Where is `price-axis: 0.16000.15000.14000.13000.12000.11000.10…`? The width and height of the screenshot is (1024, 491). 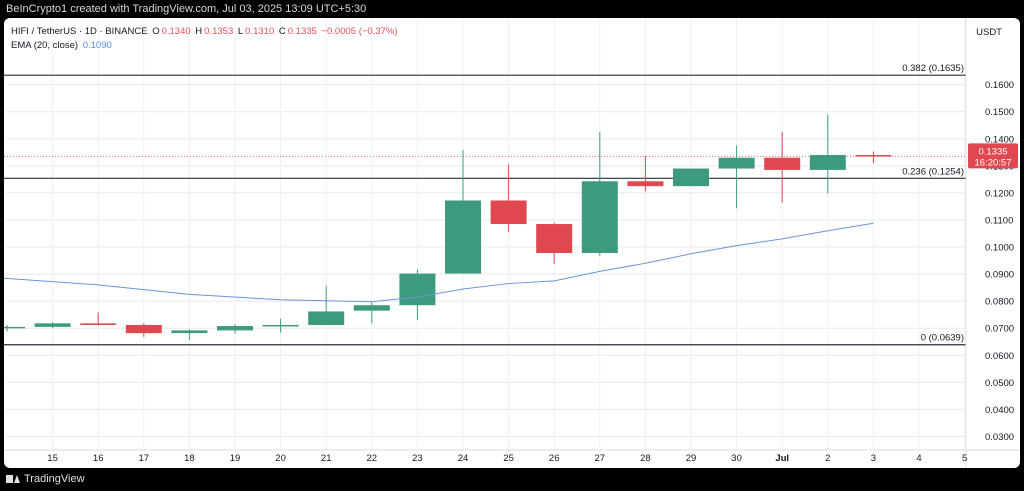
price-axis: 0.16000.15000.14000.13000.12000.11000.10… is located at coordinates (989, 243).